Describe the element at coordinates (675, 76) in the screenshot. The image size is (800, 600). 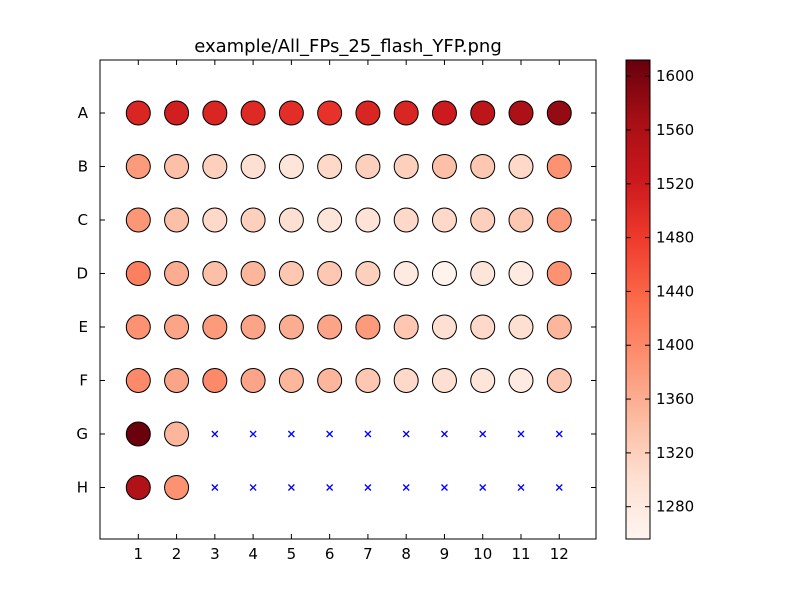
I see `colorbar-tick-label: 1600` at that location.